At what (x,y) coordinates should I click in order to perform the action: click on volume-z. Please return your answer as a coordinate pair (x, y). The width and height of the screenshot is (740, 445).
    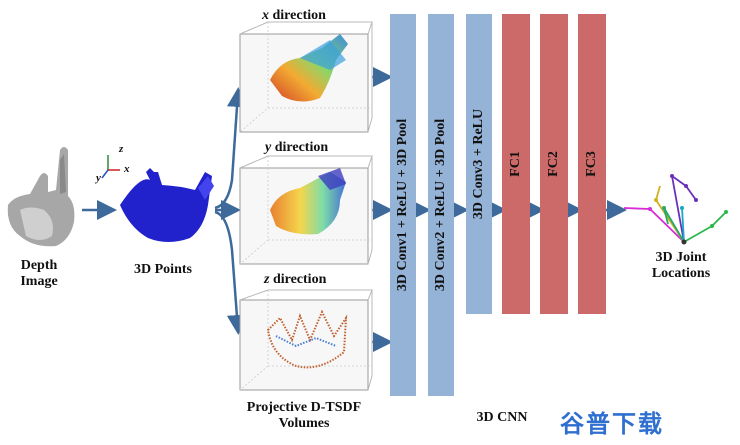
    Looking at the image, I should click on (306, 340).